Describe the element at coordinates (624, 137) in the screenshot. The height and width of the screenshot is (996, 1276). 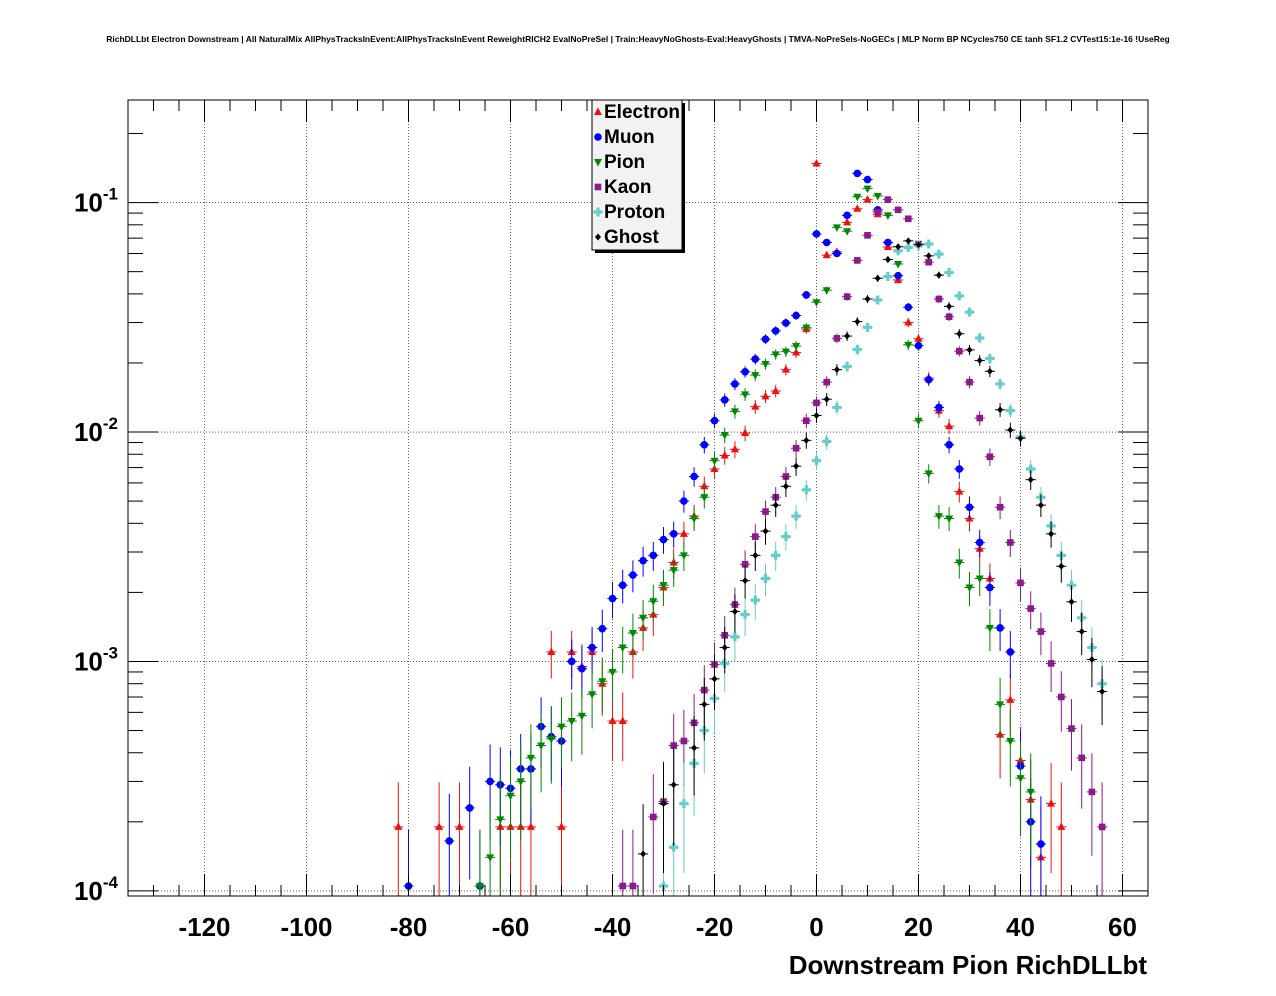
I see `legend-item-muon: Muon` at that location.